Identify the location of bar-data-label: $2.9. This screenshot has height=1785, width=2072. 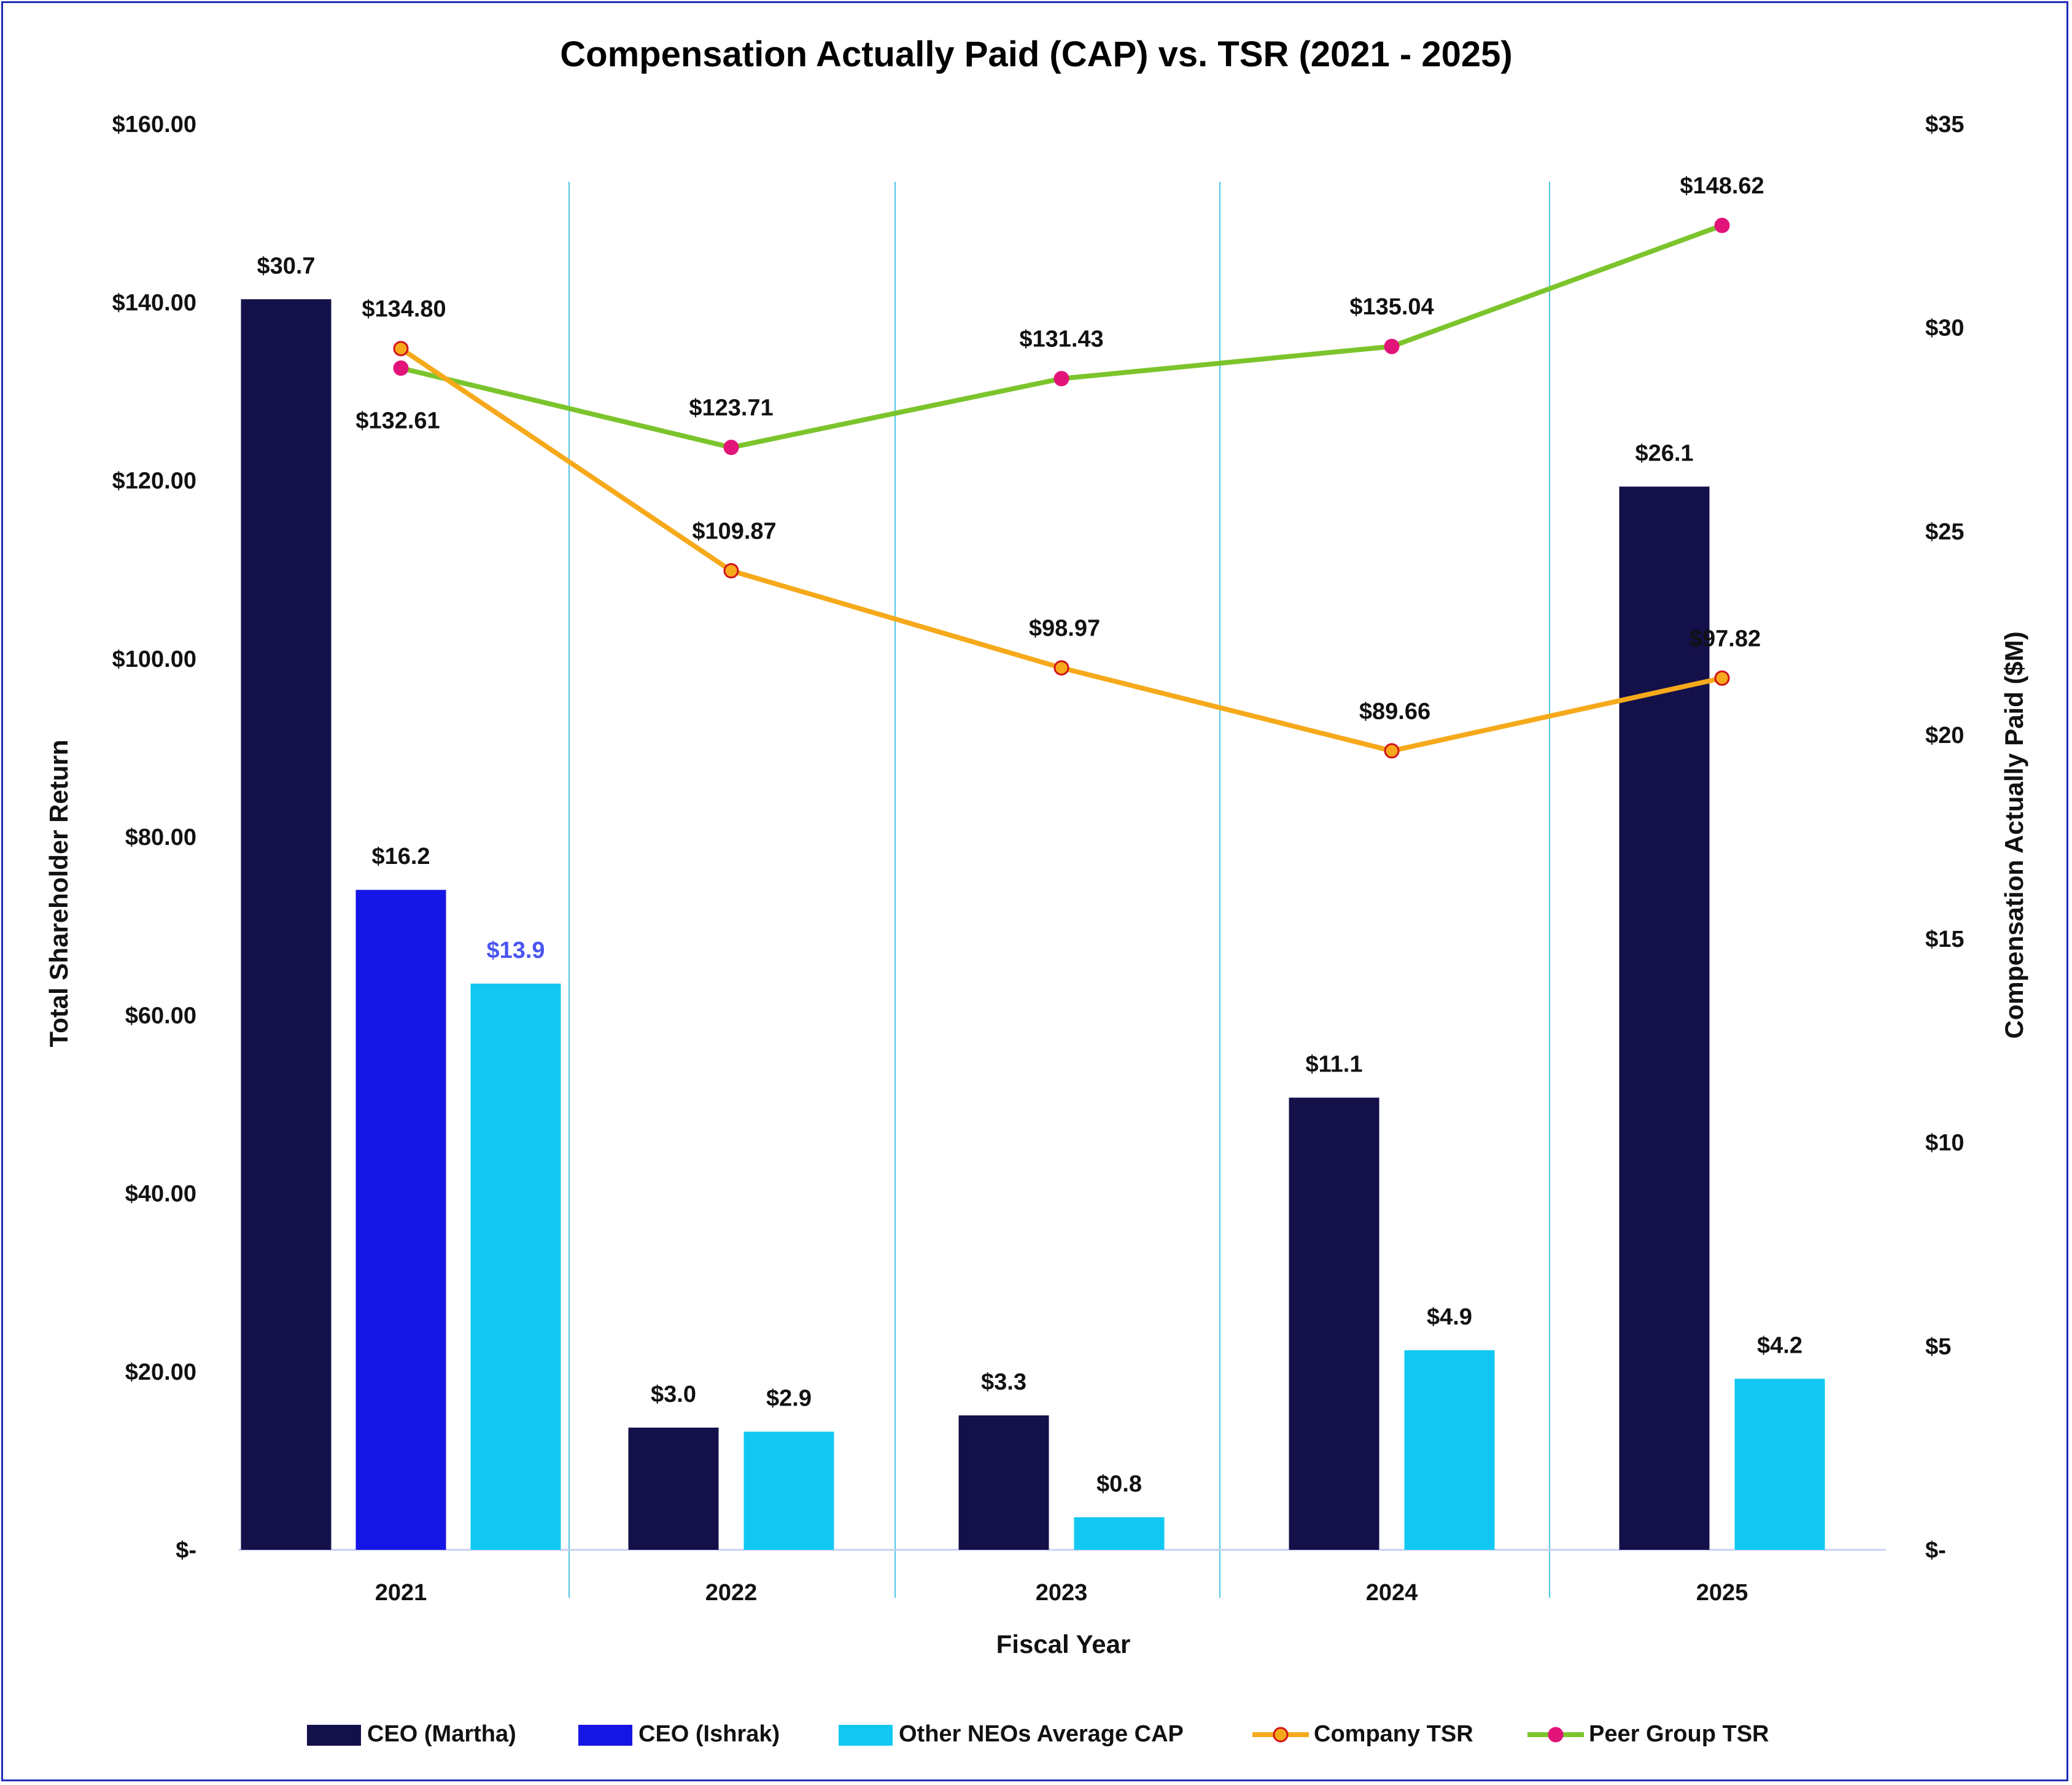
(789, 1399).